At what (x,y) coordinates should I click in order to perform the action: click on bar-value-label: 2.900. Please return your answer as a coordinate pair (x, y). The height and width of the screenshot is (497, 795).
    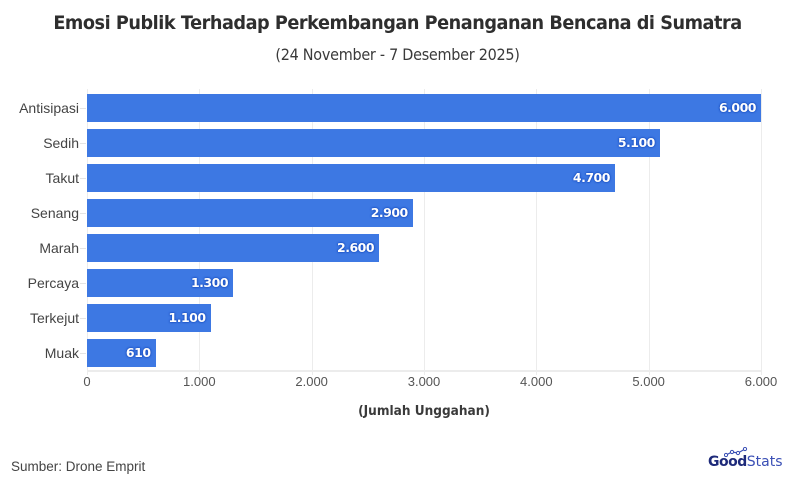
    Looking at the image, I should click on (389, 212).